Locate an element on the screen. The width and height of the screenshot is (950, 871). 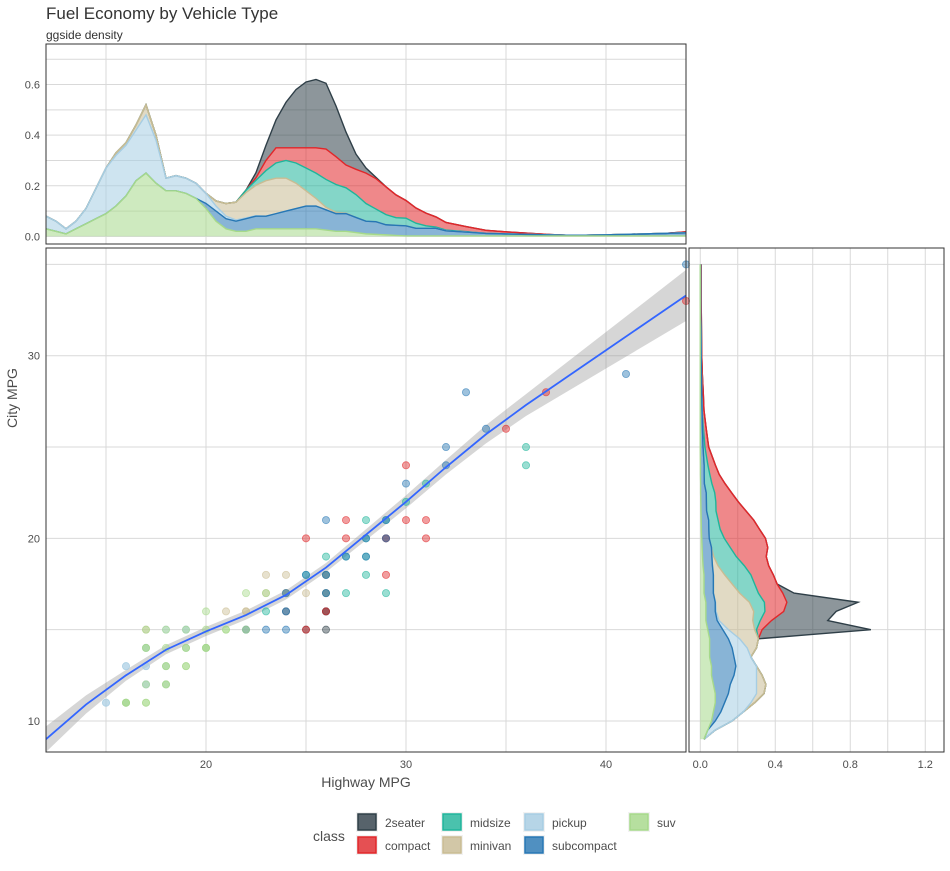
series-suv-points is located at coordinates (196, 648).